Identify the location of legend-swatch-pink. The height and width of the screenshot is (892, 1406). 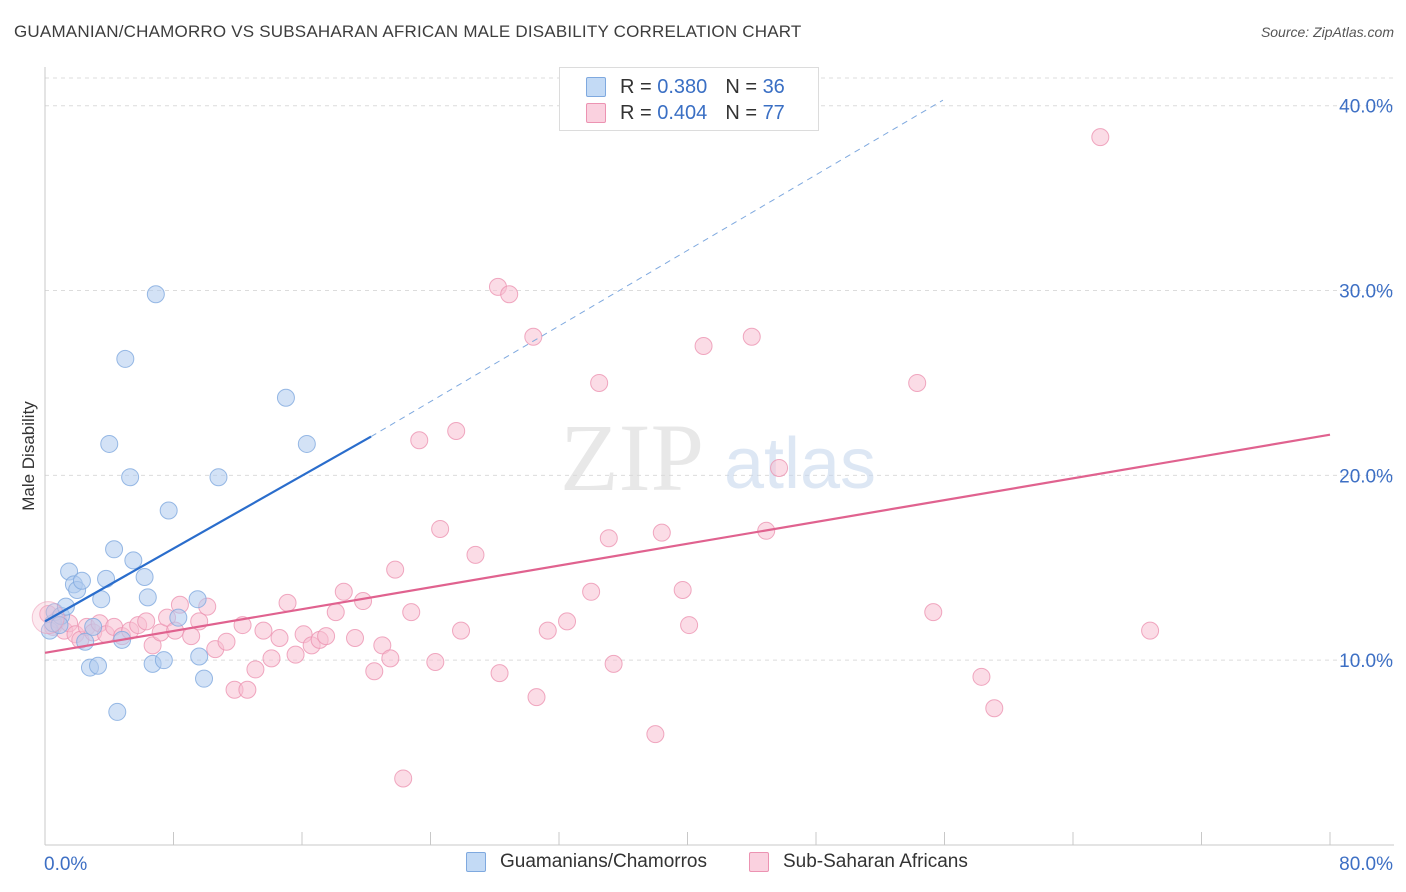
(596, 113).